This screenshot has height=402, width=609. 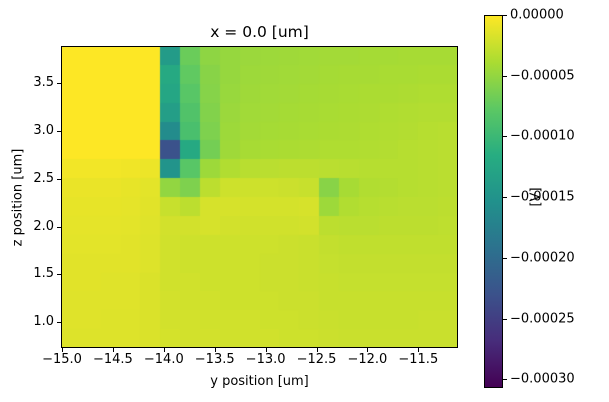 I want to click on y-tick-label: 3.5, so click(x=43, y=83).